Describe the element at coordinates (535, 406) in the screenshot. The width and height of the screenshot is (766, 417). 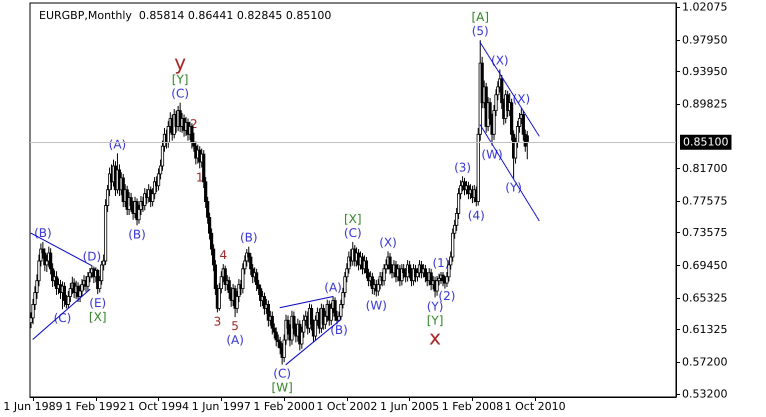
I see `x-tick-label: 1 Oct 2010` at that location.